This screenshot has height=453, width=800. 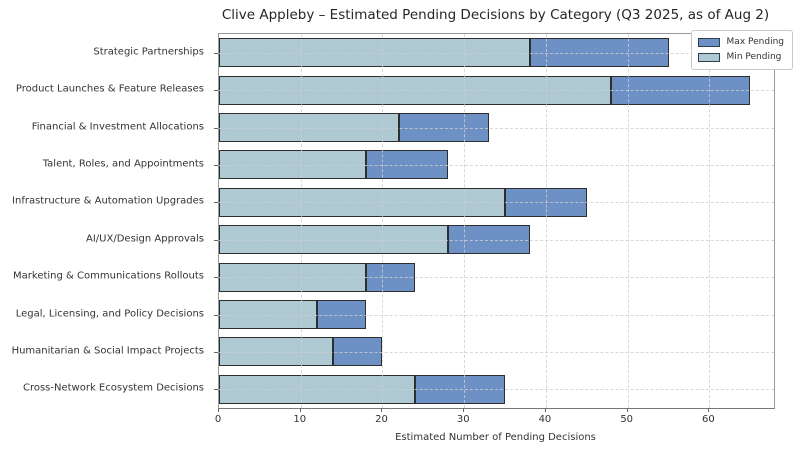 What do you see at coordinates (145, 239) in the screenshot?
I see `category-label: AI/UX/Design Approvals` at bounding box center [145, 239].